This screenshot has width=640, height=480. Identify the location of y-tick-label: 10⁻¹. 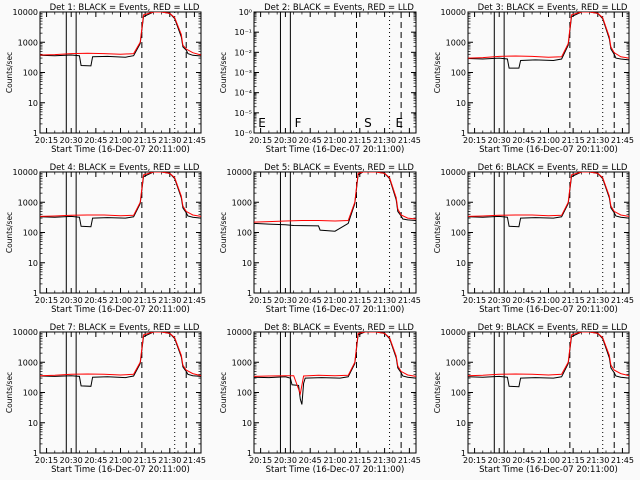
(243, 32).